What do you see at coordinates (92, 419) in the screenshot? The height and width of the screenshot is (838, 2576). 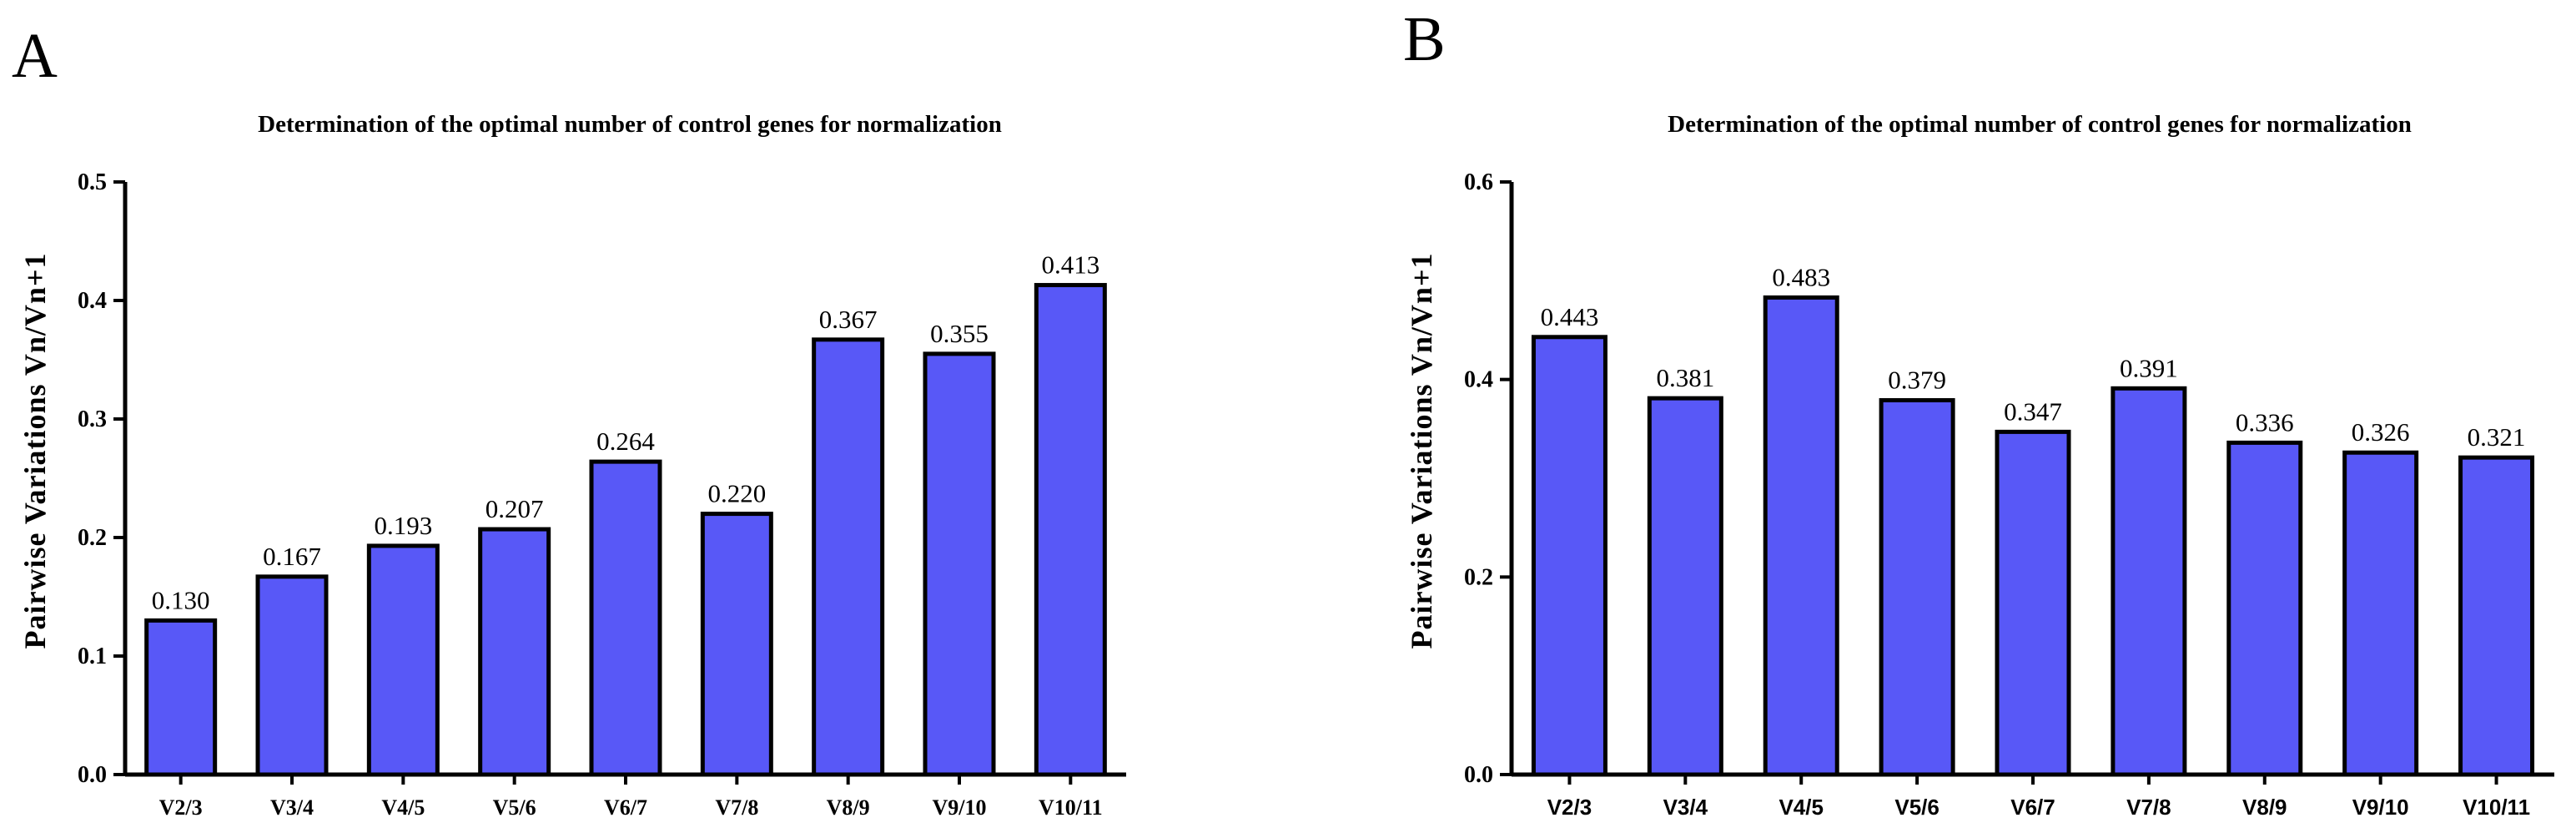 I see `y-tick-label-a: 0.3` at bounding box center [92, 419].